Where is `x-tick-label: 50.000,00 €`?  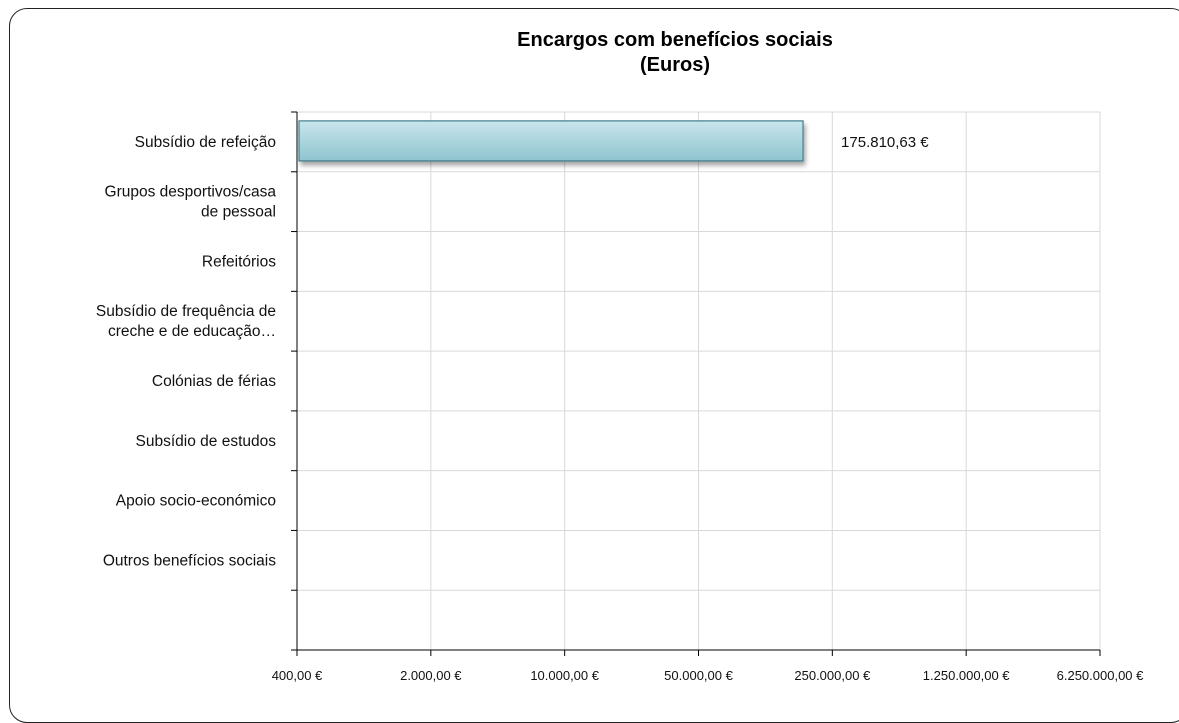
x-tick-label: 50.000,00 € is located at coordinates (698, 675).